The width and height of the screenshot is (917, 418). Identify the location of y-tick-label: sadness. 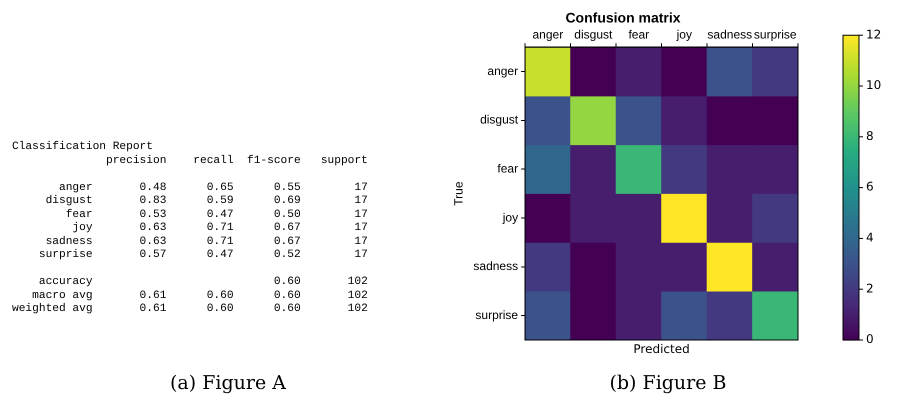
(495, 266).